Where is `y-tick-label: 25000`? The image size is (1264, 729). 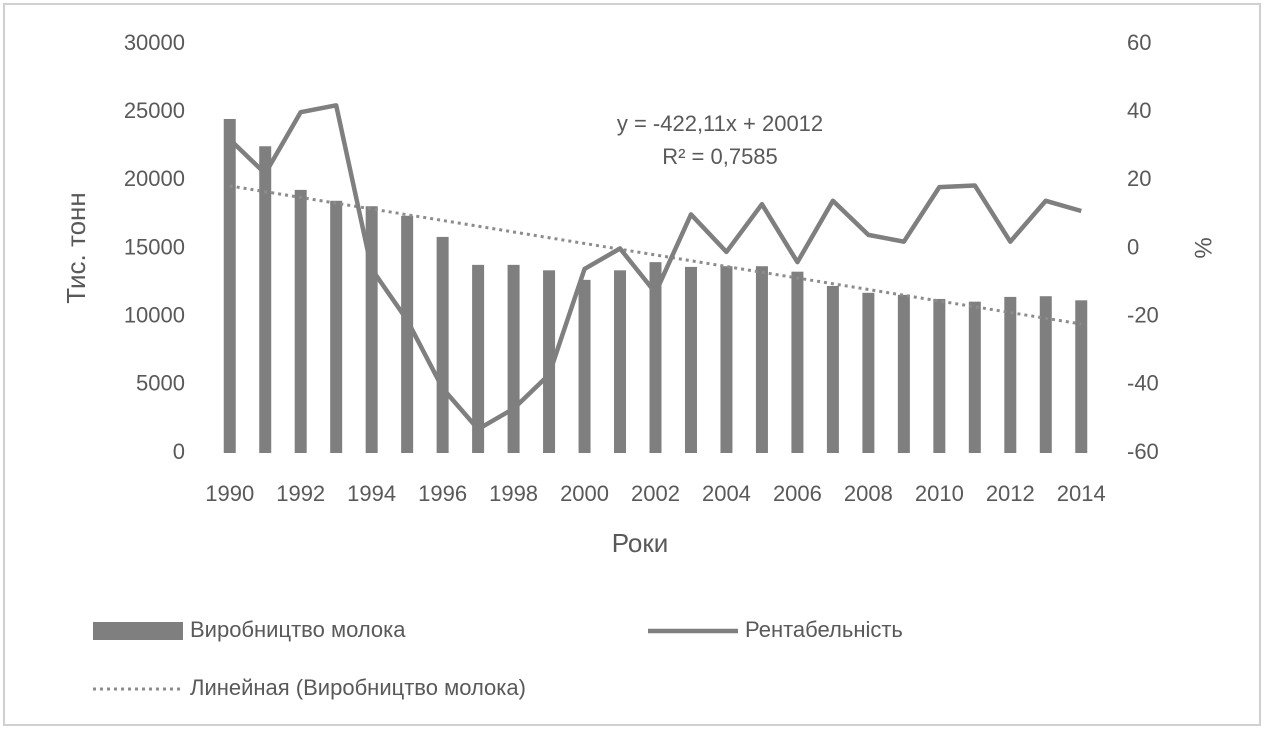
y-tick-label: 25000 is located at coordinates (154, 110).